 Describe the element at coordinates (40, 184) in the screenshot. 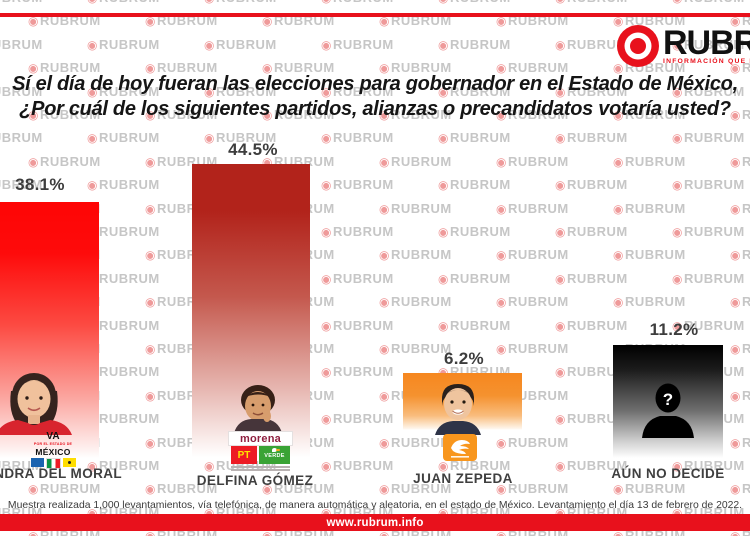

I see `value-label-alejandra: 38.1%` at that location.